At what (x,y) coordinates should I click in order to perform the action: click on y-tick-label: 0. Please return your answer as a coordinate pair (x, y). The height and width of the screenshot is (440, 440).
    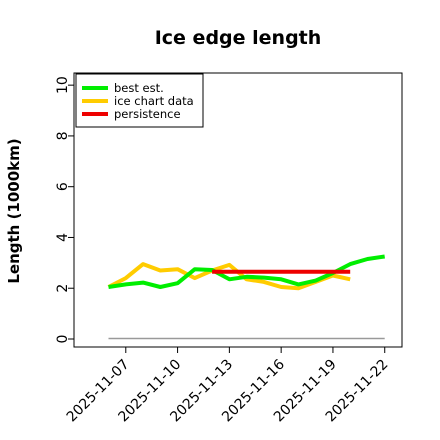
    Looking at the image, I should click on (63, 339).